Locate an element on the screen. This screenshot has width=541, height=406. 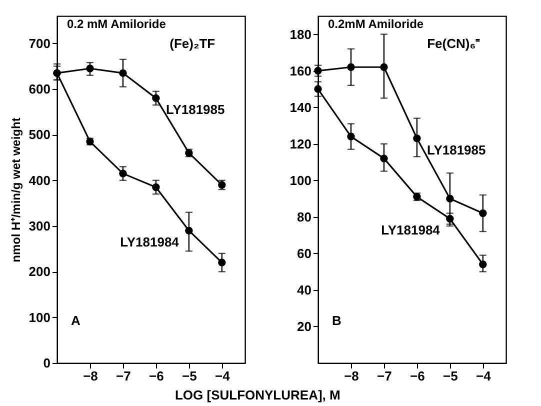
y-tick-label: 80 is located at coordinates (304, 216).